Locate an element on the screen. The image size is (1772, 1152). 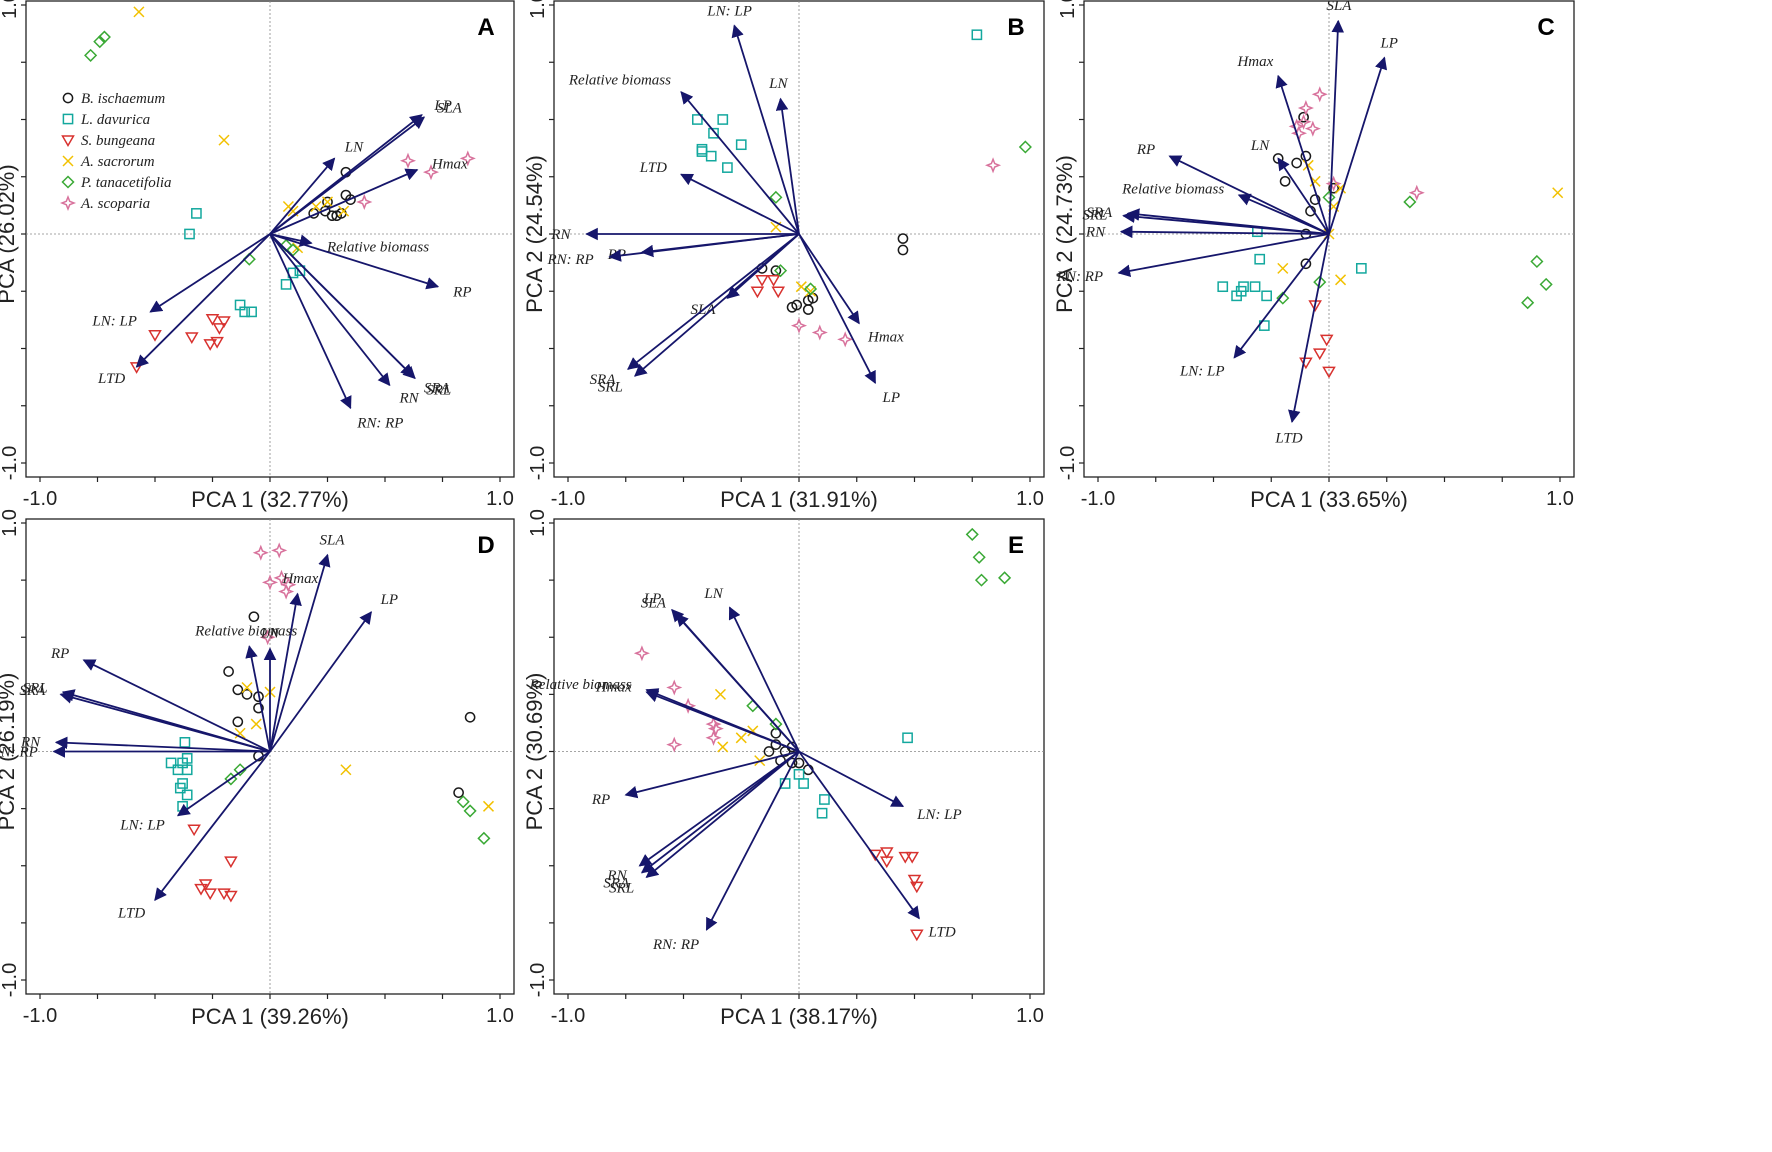
legend-label: B. ischaemum is located at coordinates (123, 99).